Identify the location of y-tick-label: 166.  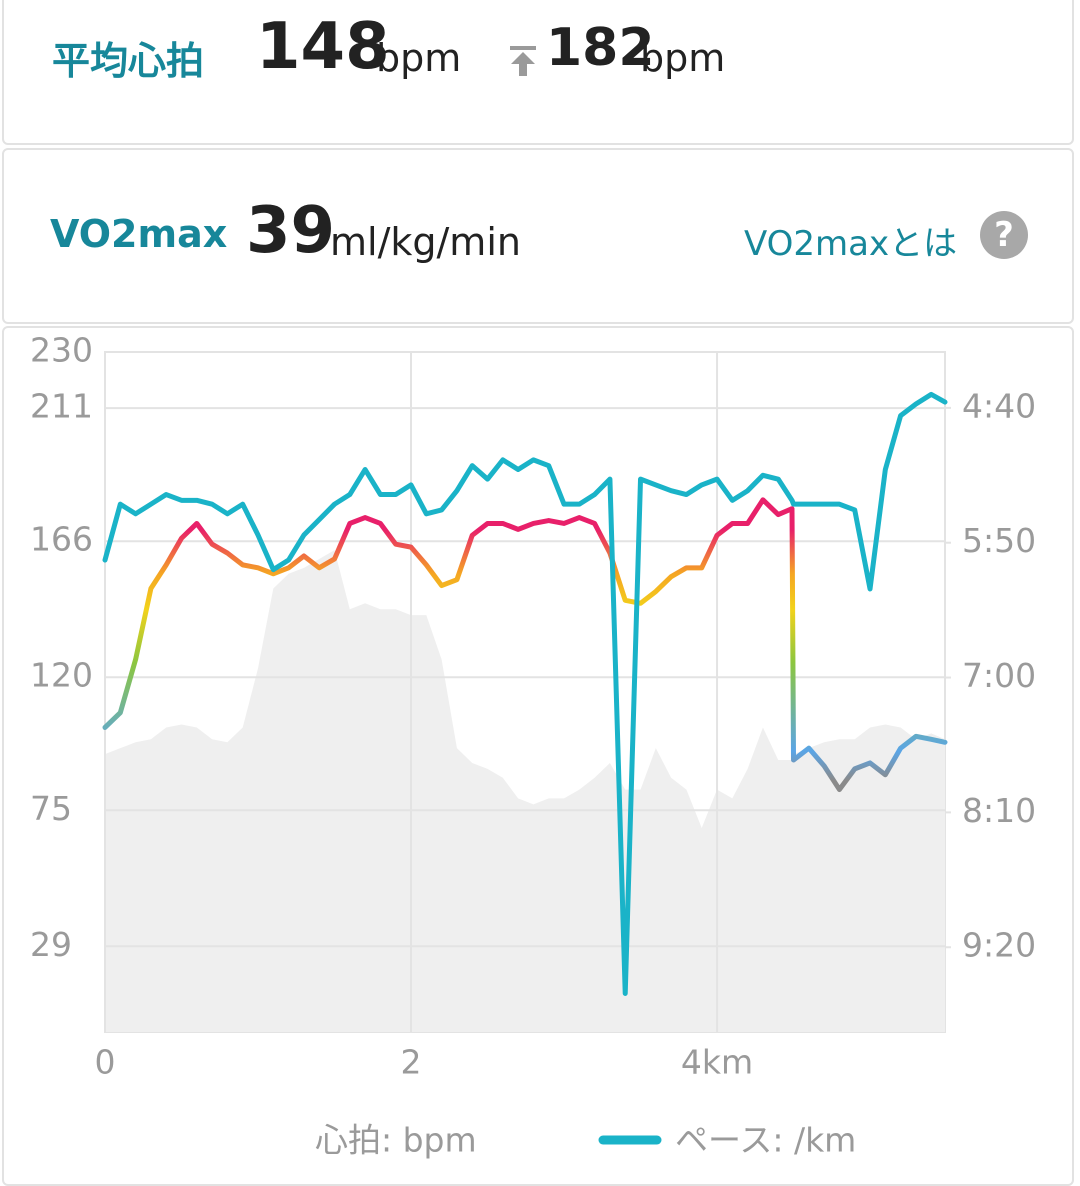
(61, 539).